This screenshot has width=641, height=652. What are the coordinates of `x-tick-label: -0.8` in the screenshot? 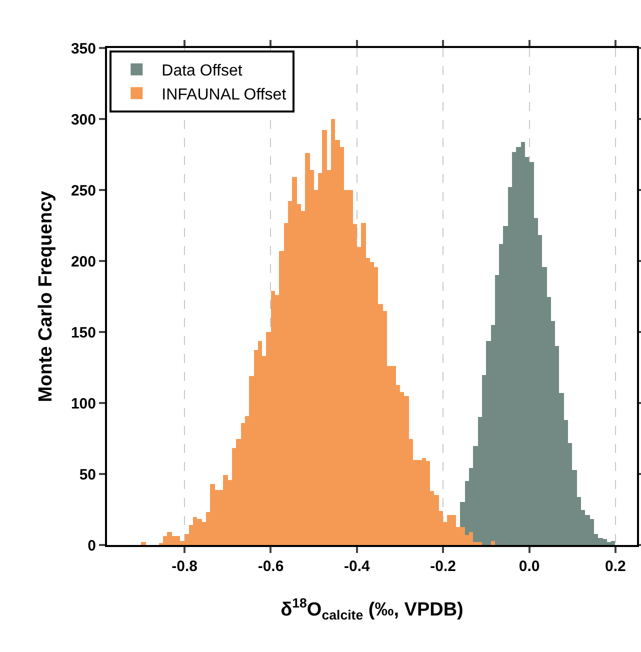 It's located at (185, 566).